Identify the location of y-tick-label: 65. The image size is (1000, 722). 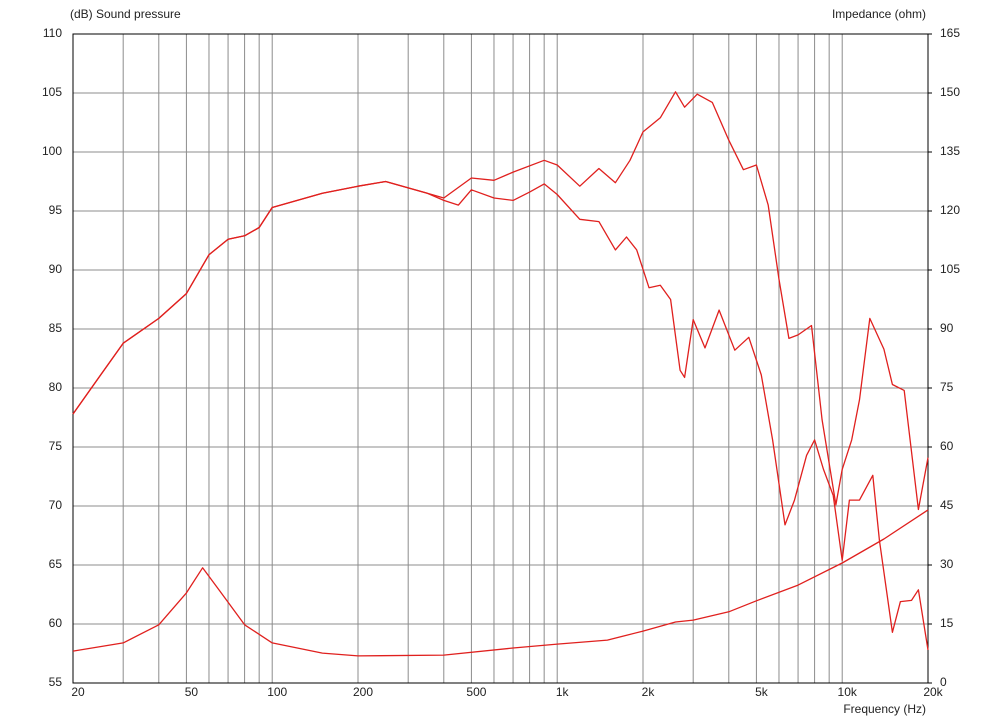
(56, 564).